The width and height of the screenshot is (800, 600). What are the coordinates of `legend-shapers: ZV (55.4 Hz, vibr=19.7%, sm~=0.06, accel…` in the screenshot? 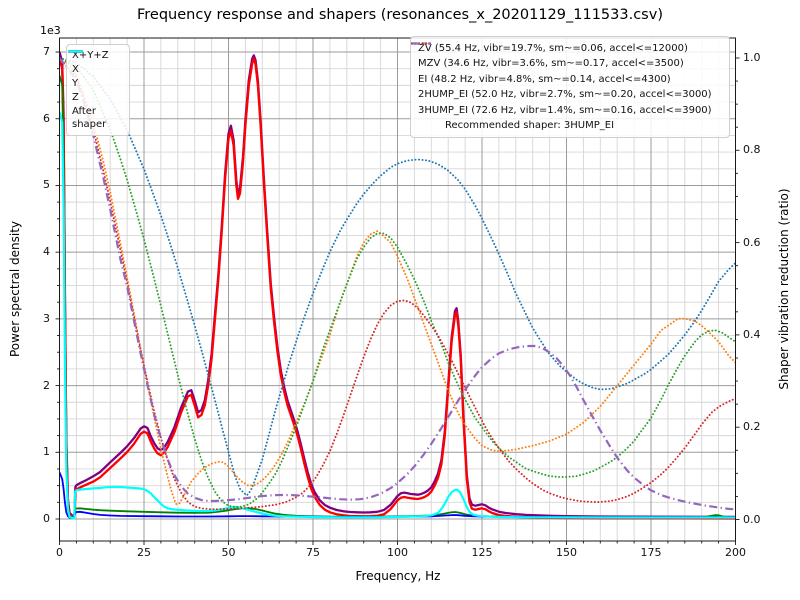 It's located at (570, 87).